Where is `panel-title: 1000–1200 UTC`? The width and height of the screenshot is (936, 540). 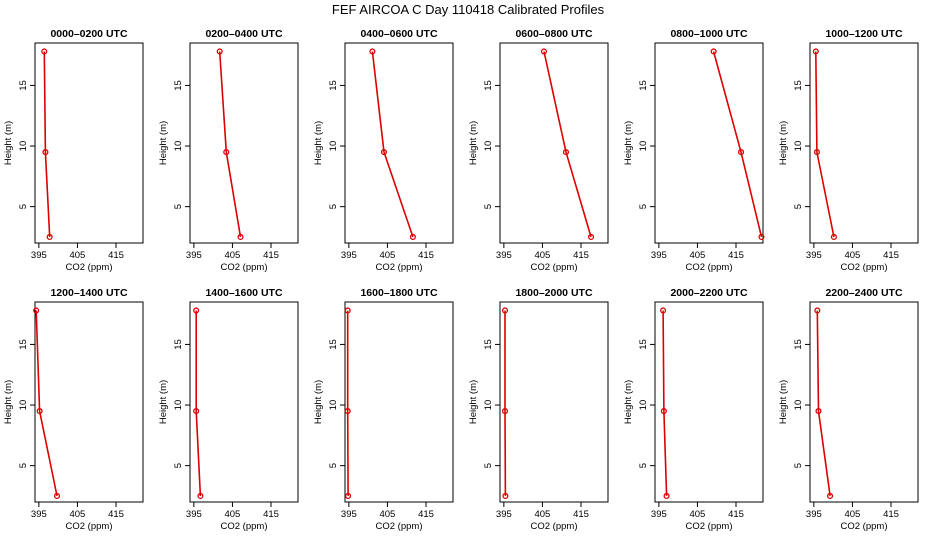 panel-title: 1000–1200 UTC is located at coordinates (863, 34).